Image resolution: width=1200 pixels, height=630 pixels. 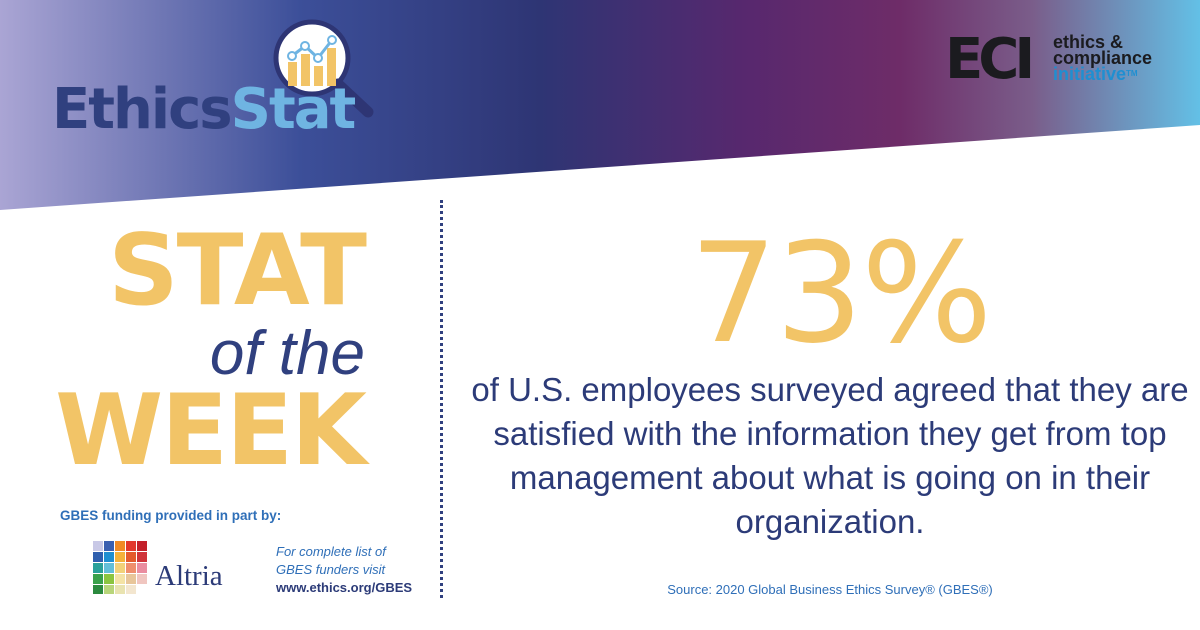 What do you see at coordinates (237, 271) in the screenshot?
I see `title-stat: STAT` at bounding box center [237, 271].